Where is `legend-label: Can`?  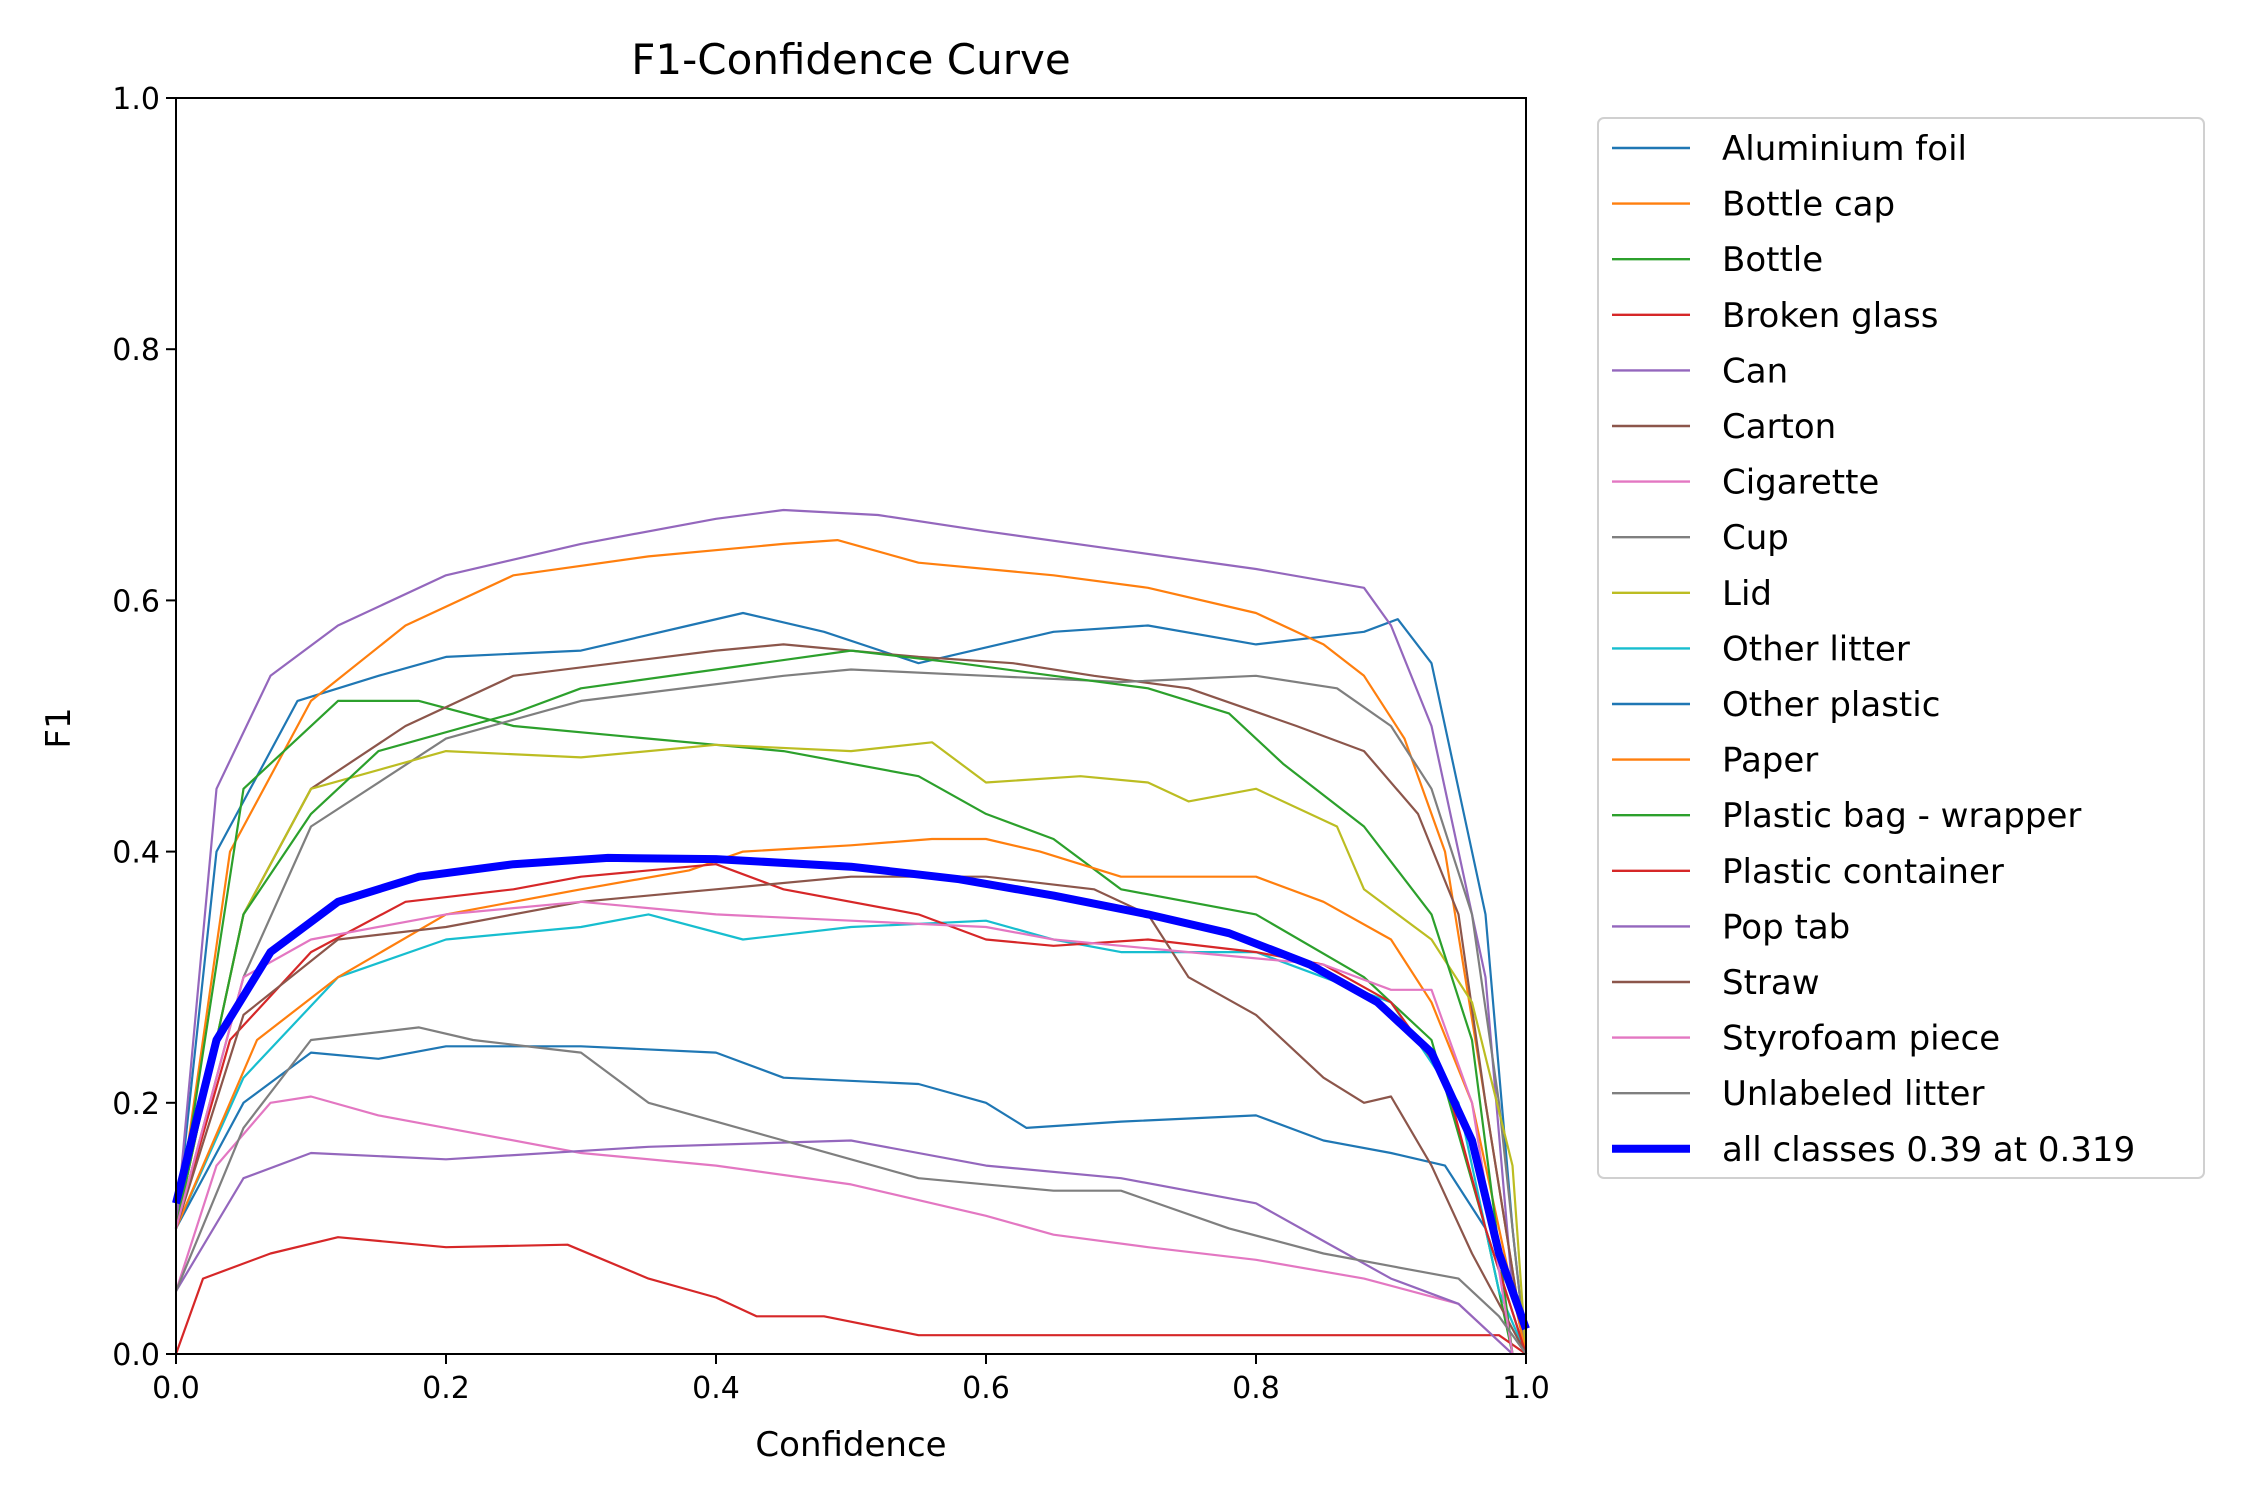 legend-label: Can is located at coordinates (1755, 371).